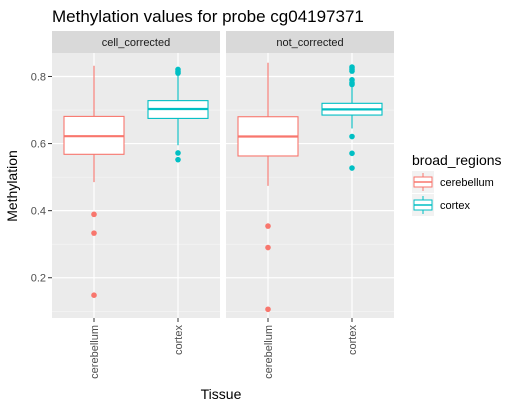 Image resolution: width=522 pixels, height=407 pixels. What do you see at coordinates (457, 160) in the screenshot?
I see `legend-title: broad_regions` at bounding box center [457, 160].